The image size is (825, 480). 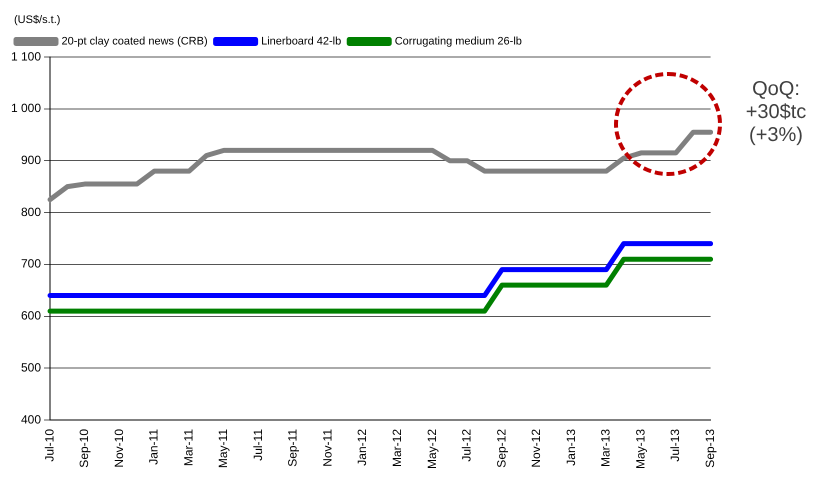 I want to click on y-axis-title: (US$/s.t.), so click(x=37, y=20).